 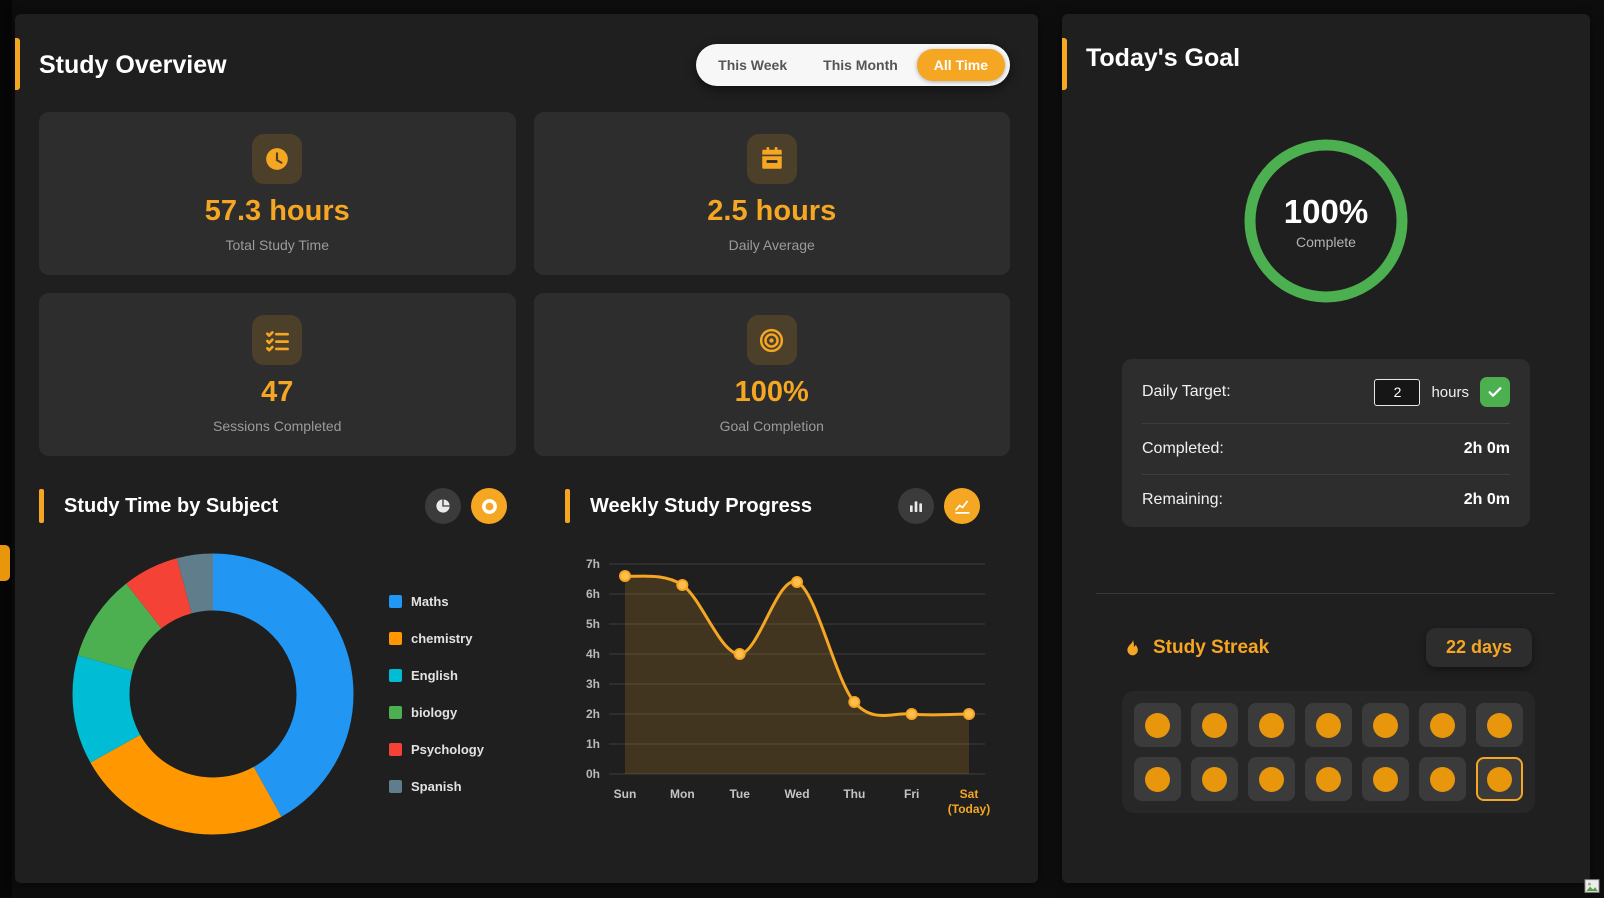 I want to click on svg-text: 6h, so click(x=593, y=594).